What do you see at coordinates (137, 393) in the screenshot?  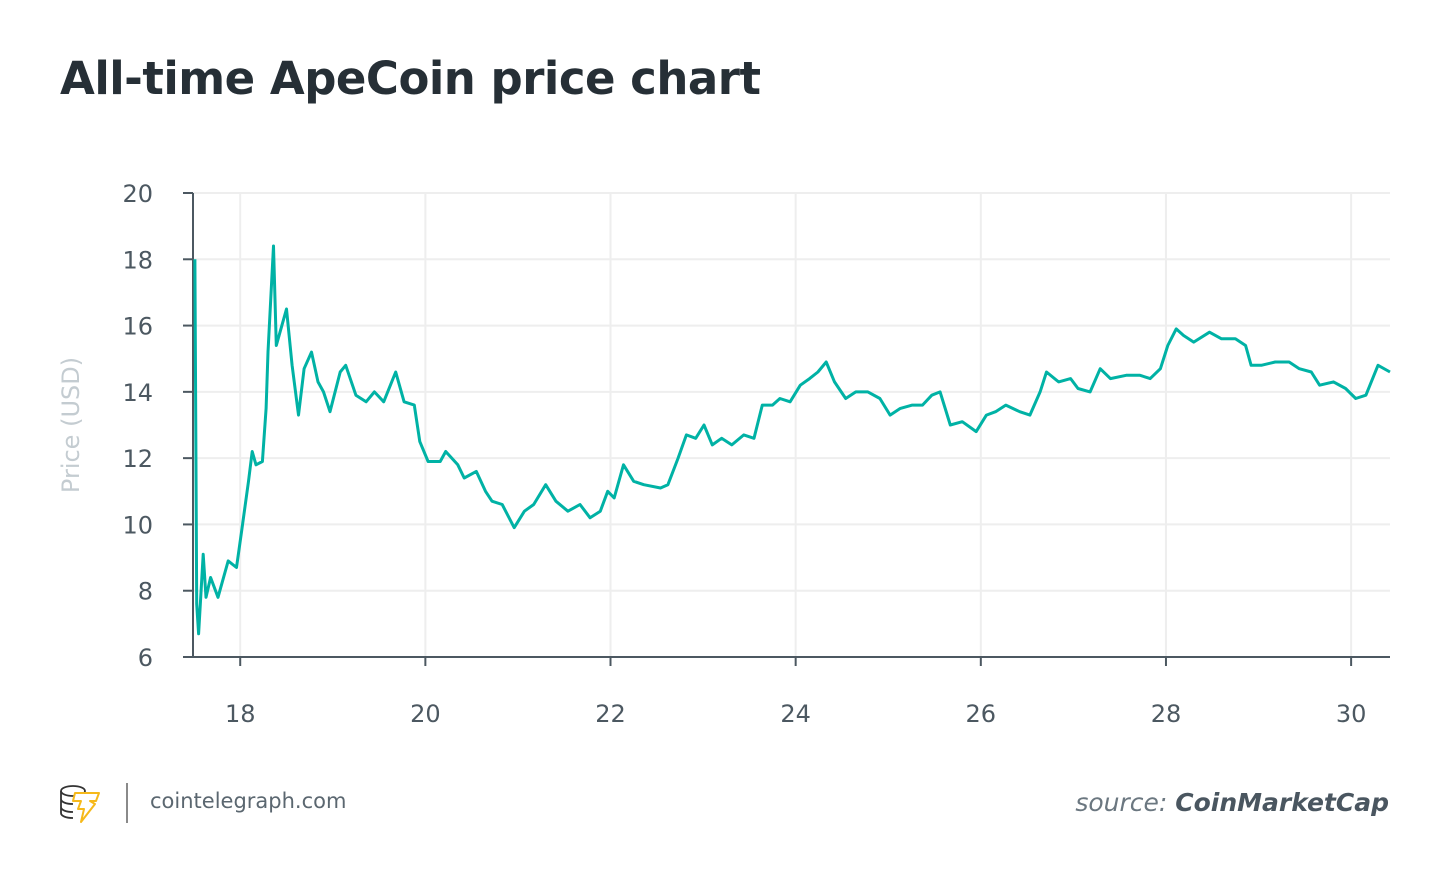 I see `y-tick-label: 14` at bounding box center [137, 393].